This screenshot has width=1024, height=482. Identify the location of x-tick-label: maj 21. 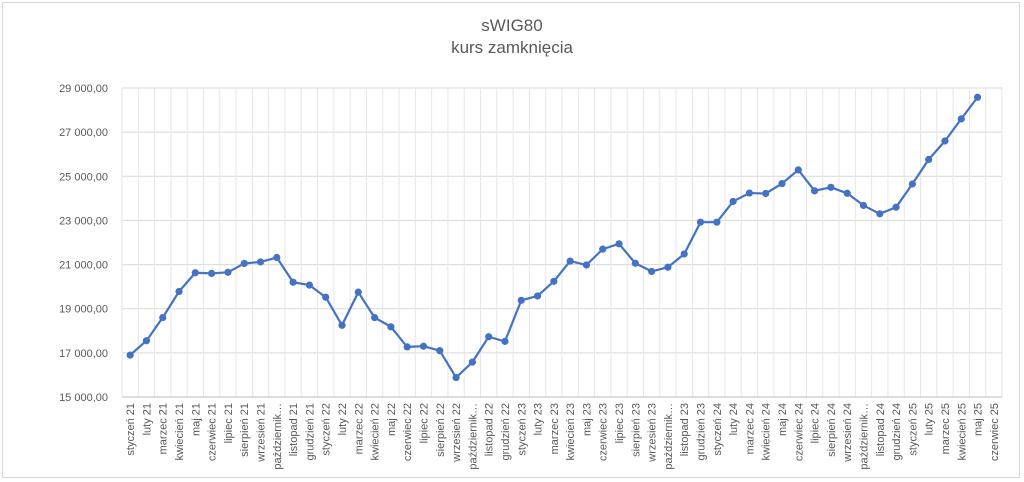
(196, 419).